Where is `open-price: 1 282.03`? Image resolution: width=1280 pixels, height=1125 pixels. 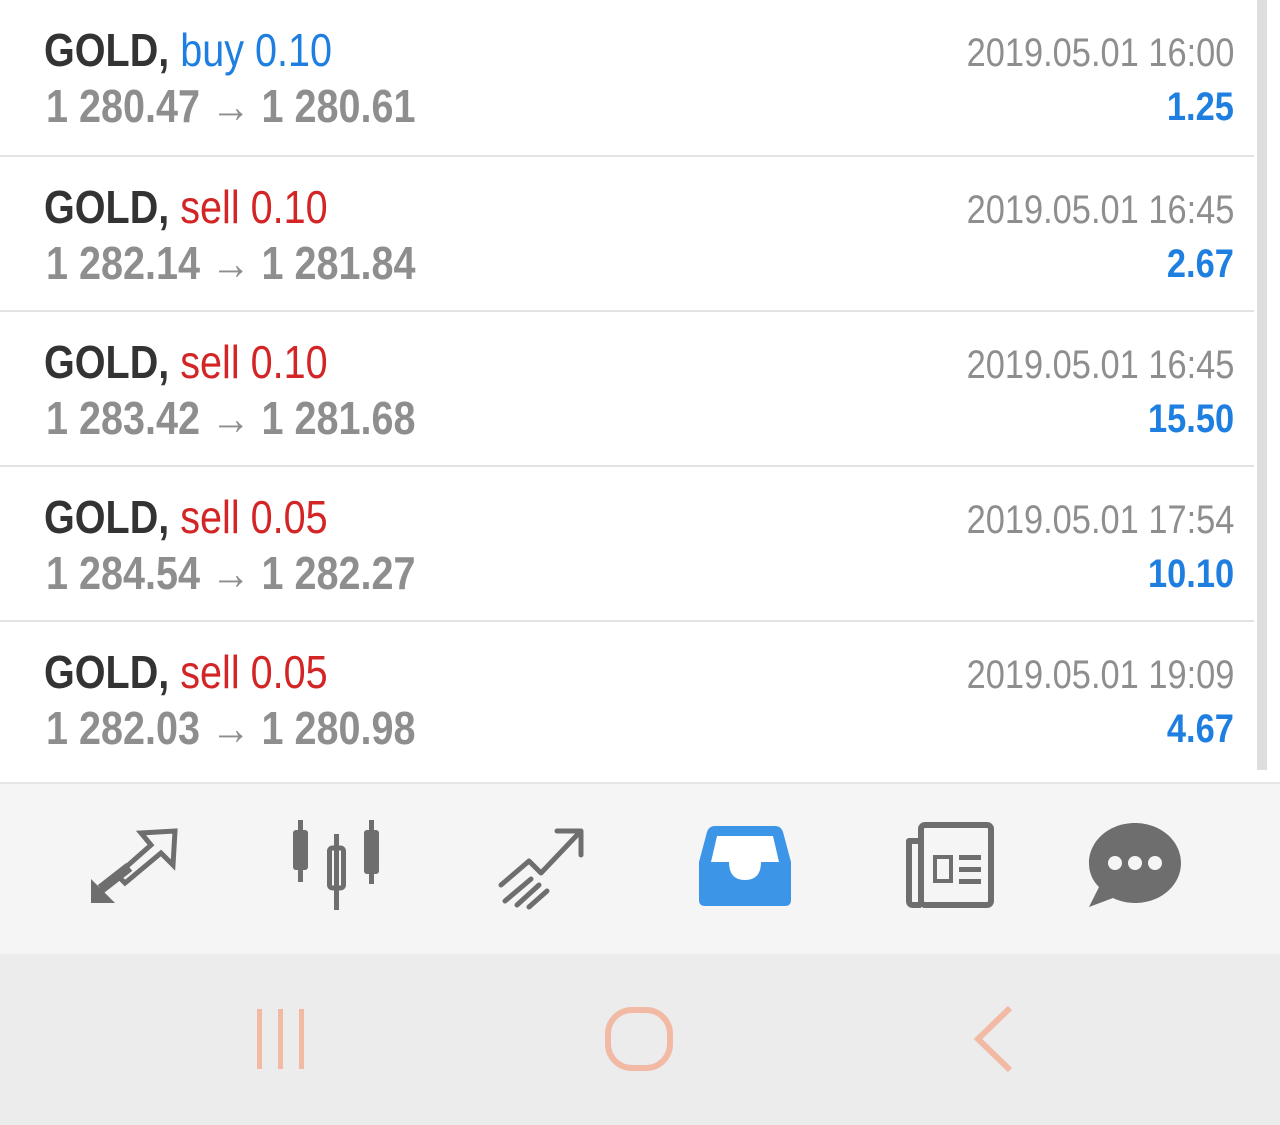 open-price: 1 282.03 is located at coordinates (123, 728).